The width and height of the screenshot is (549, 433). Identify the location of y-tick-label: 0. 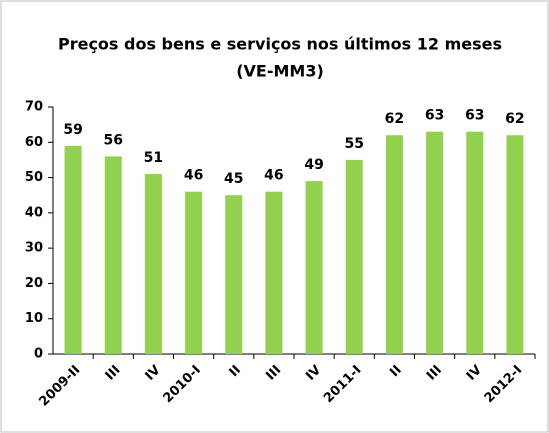
(38, 354).